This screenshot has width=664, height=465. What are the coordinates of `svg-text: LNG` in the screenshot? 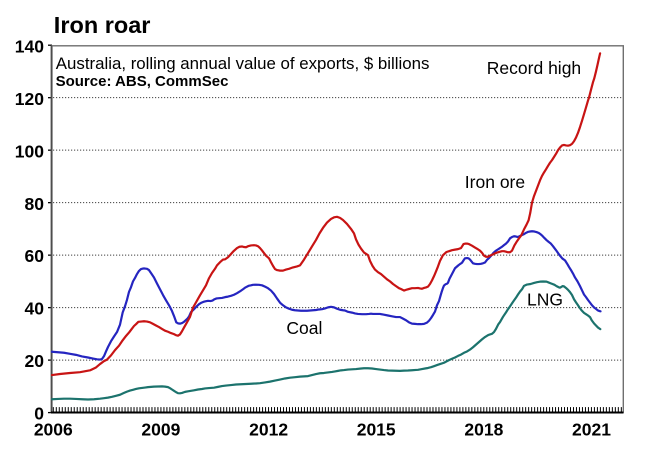 It's located at (545, 300).